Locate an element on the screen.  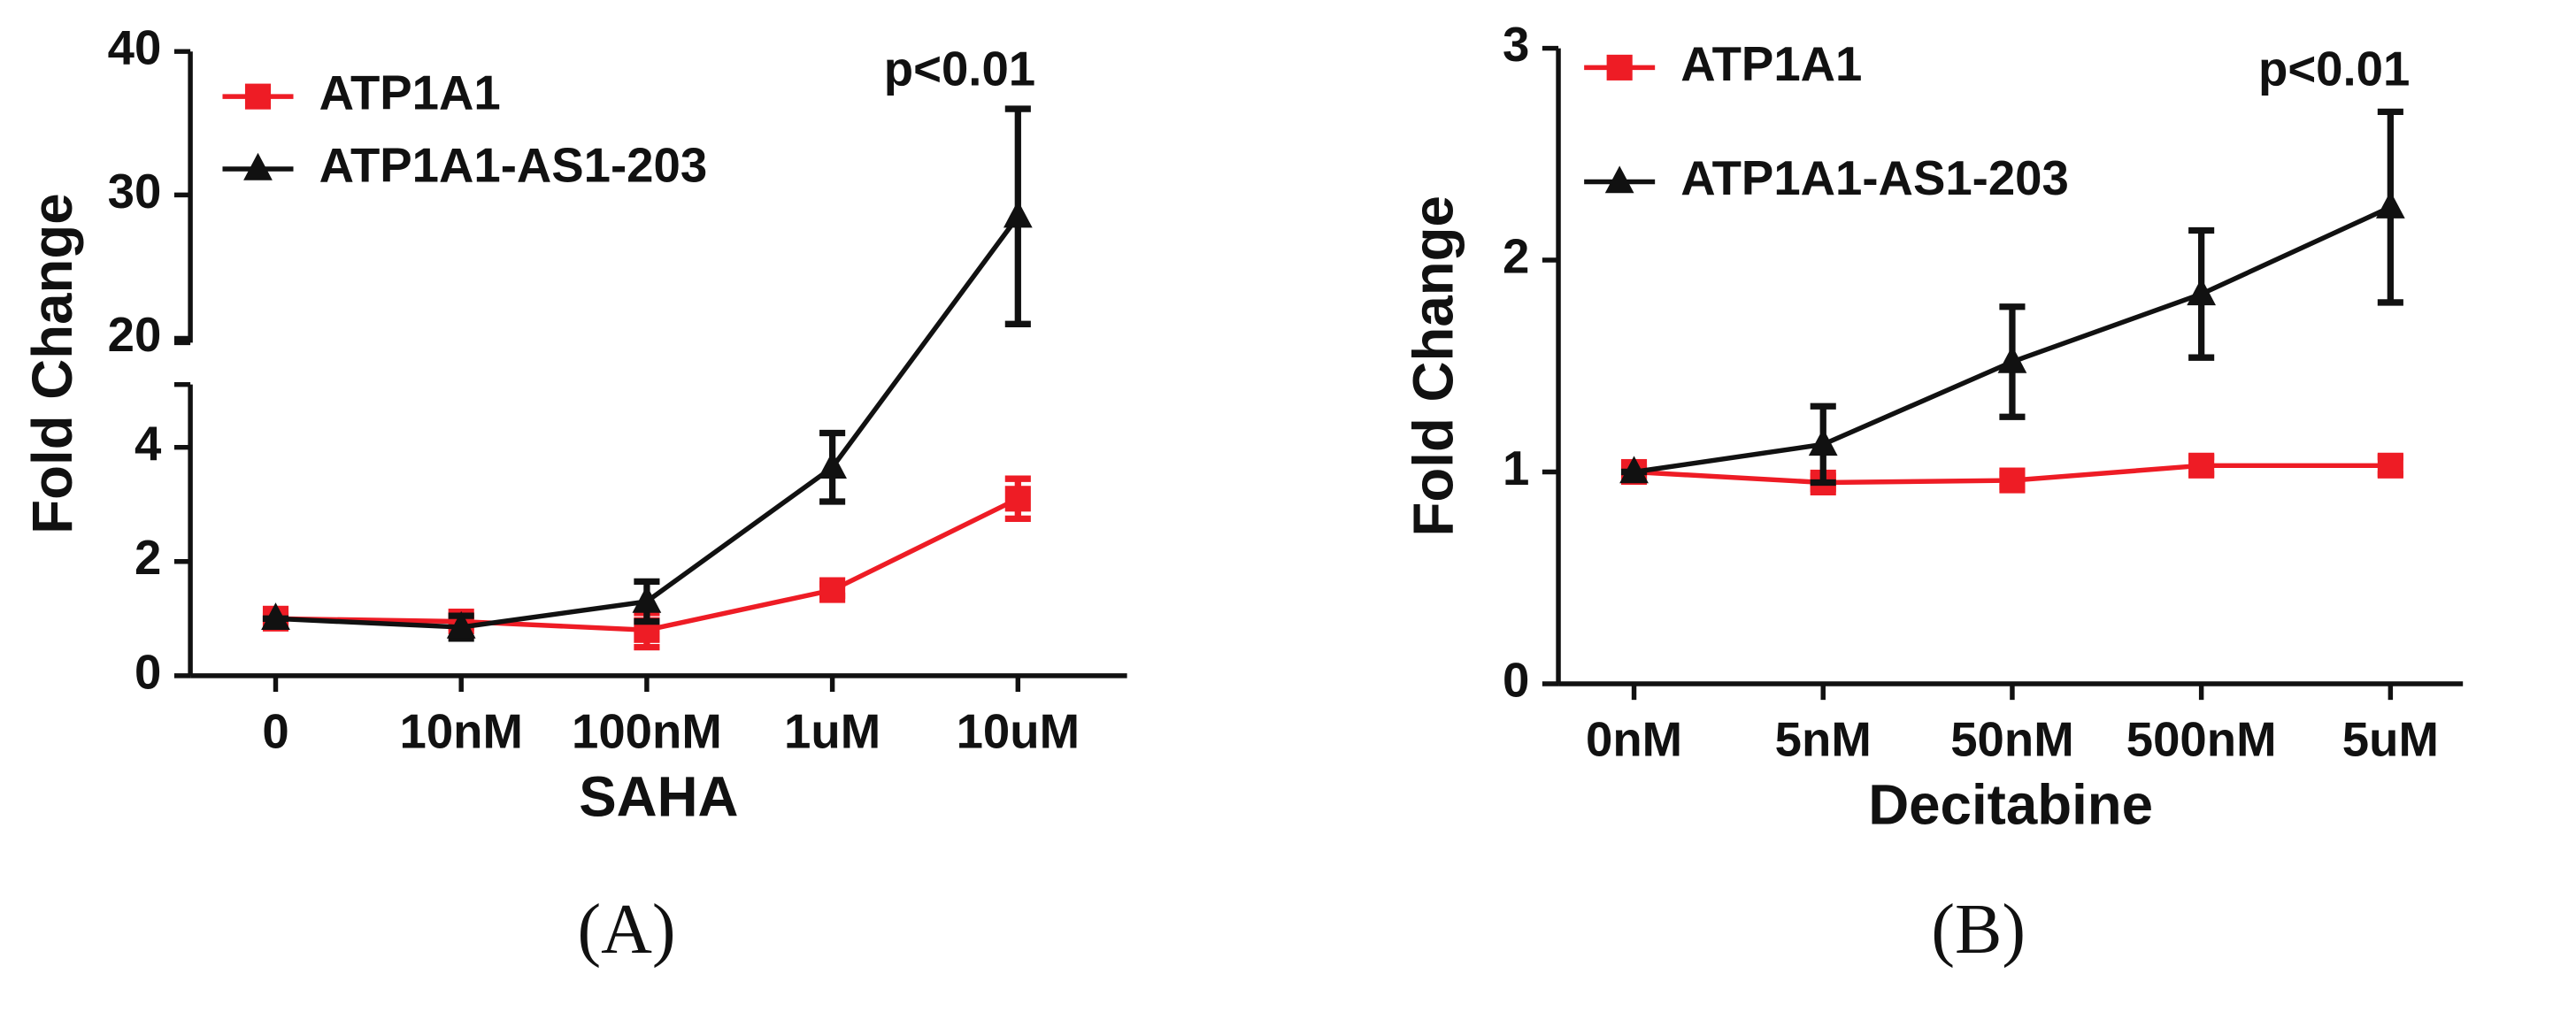
y-tick-label: 40 is located at coordinates (135, 48).